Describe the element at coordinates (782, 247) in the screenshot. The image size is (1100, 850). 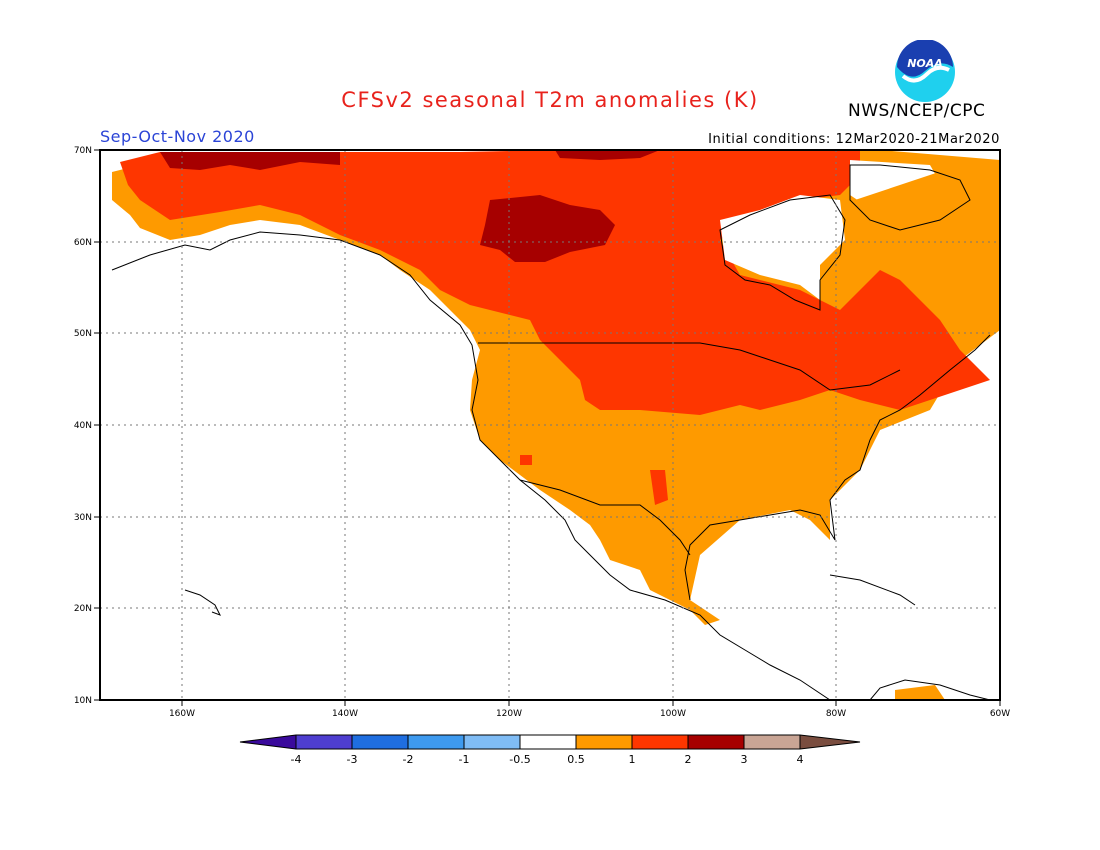
I see `anomaly-gap-hudson` at that location.